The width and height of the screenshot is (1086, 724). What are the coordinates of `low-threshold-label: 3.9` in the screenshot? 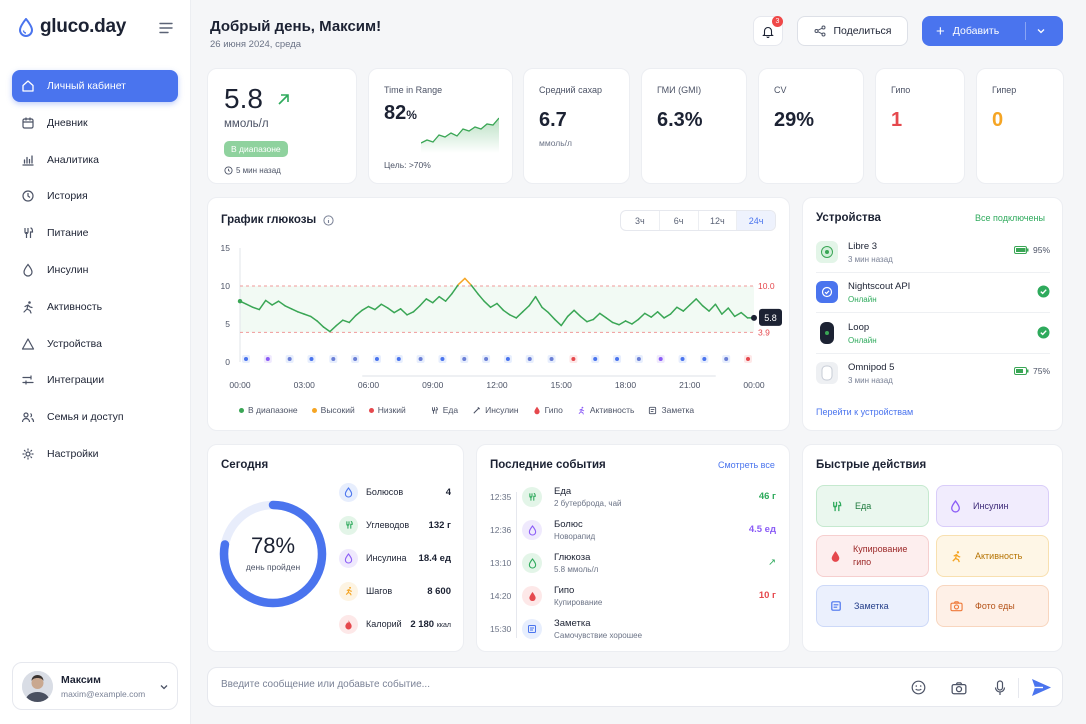 It's located at (764, 332).